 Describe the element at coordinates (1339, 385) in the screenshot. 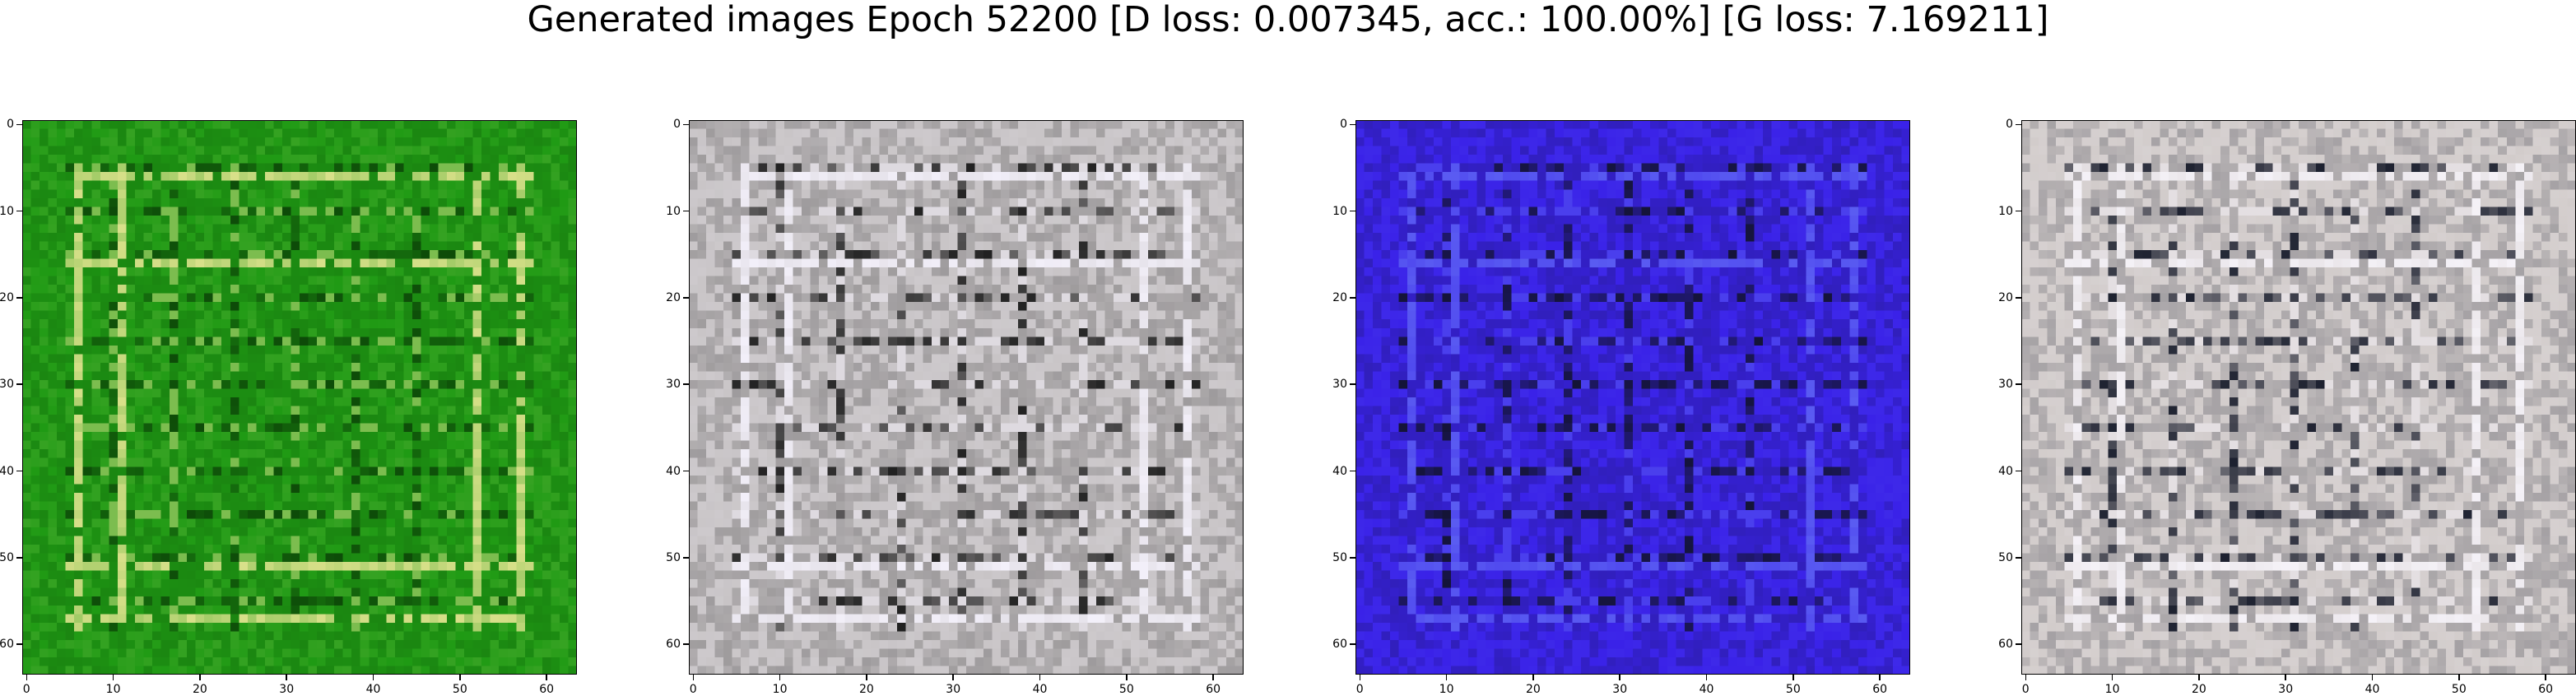

I see `y-tick-label: 30` at that location.